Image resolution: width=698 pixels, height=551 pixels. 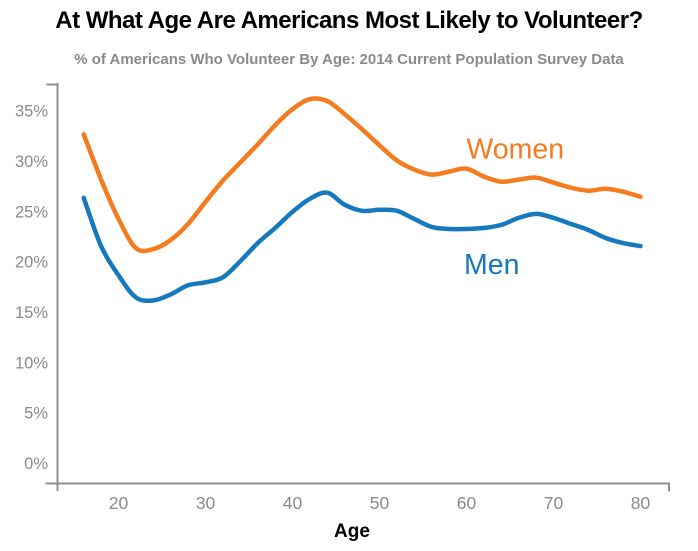 I want to click on y-tick-label: 30%, so click(x=31, y=162).